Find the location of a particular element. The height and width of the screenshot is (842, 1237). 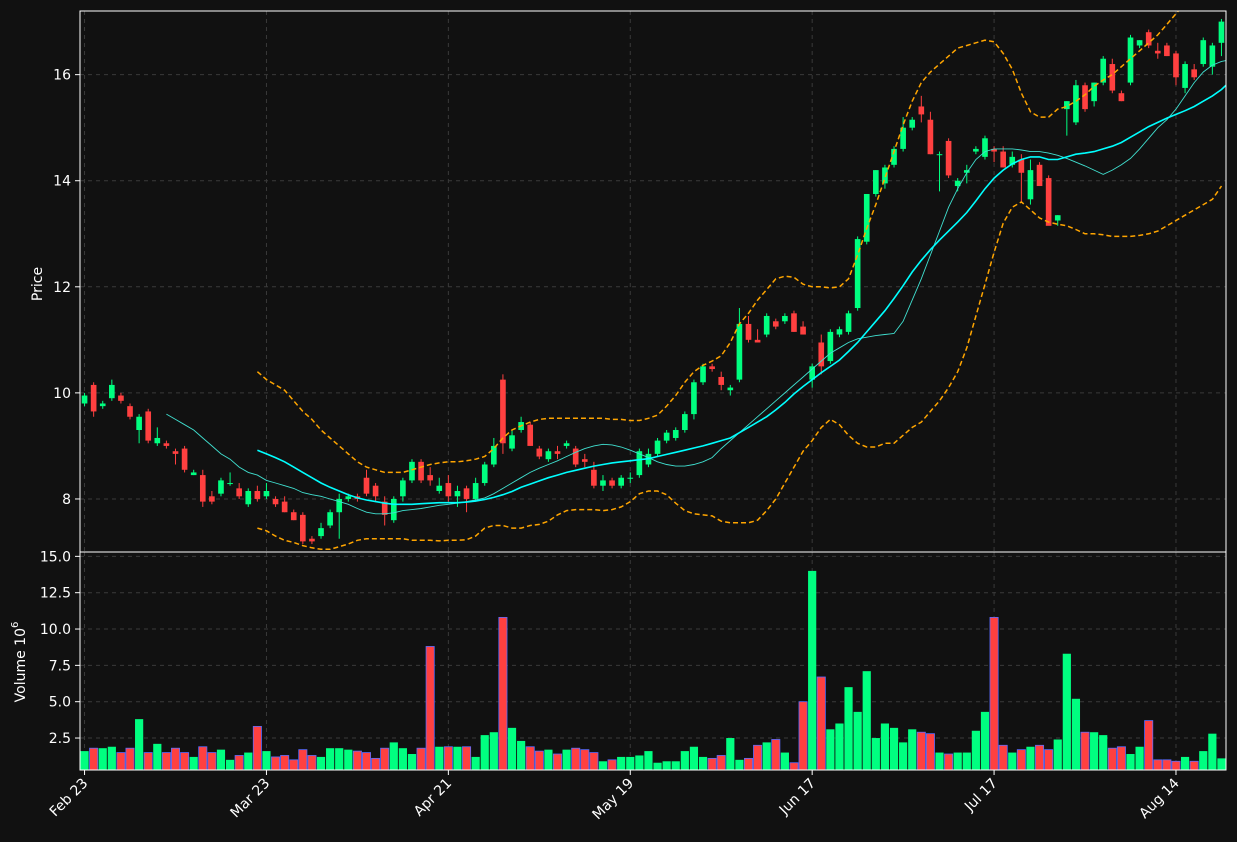

volume-ytick-label: 10.0 is located at coordinates (55, 630).